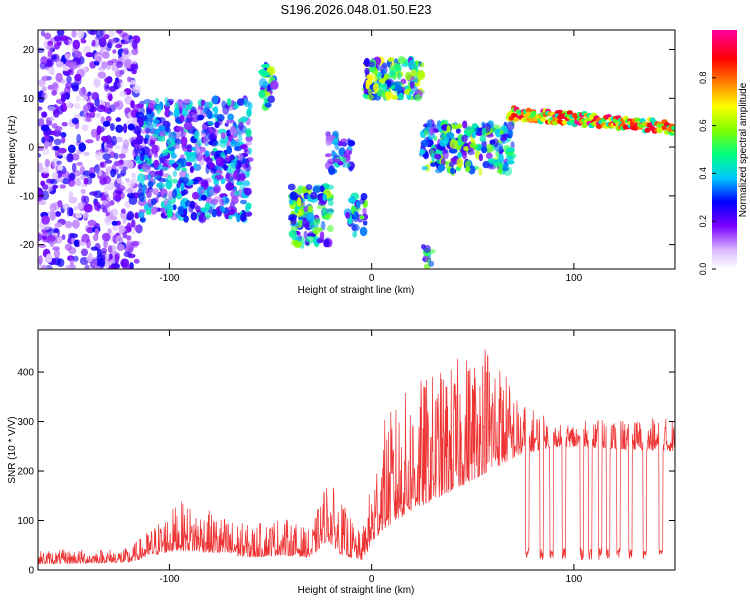 This screenshot has height=605, width=750. Describe the element at coordinates (25, 373) in the screenshot. I see `snr-y-tick-label: 400` at that location.